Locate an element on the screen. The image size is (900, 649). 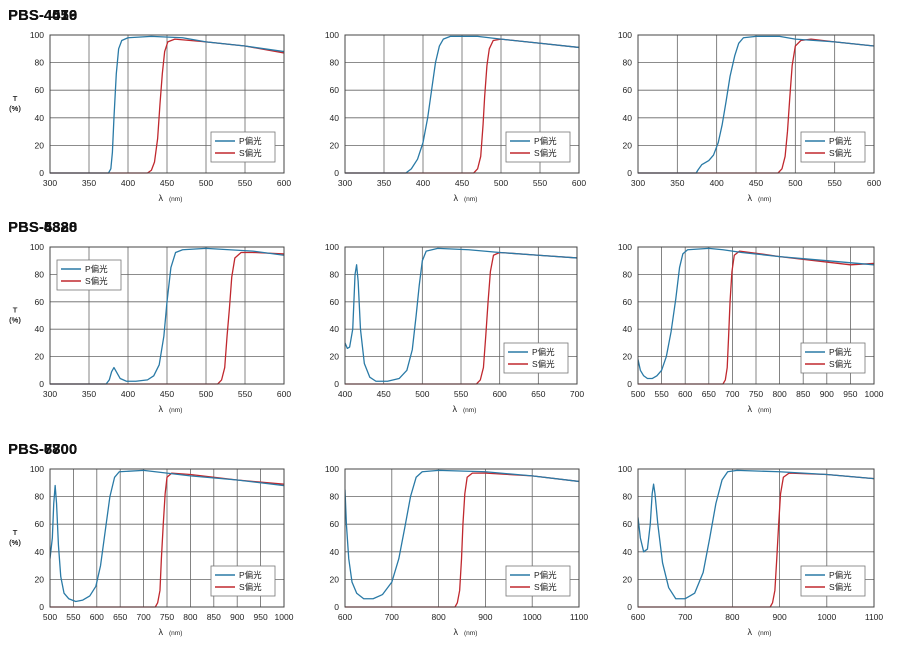
x-tick-label: 750 is located at coordinates (167, 617).